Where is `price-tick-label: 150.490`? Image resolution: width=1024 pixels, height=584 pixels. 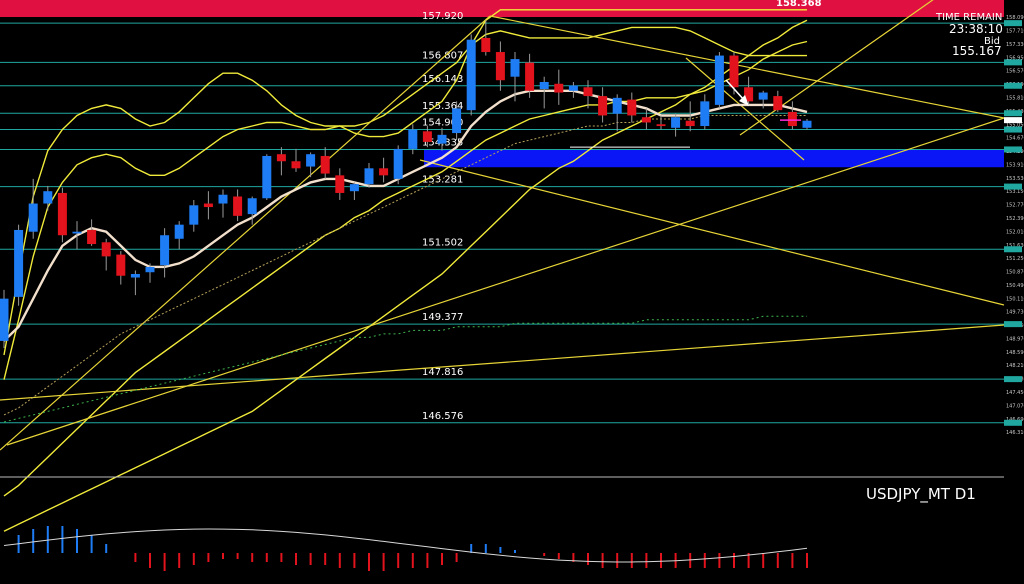
price-tick-label: 150.490 is located at coordinates (1015, 286).